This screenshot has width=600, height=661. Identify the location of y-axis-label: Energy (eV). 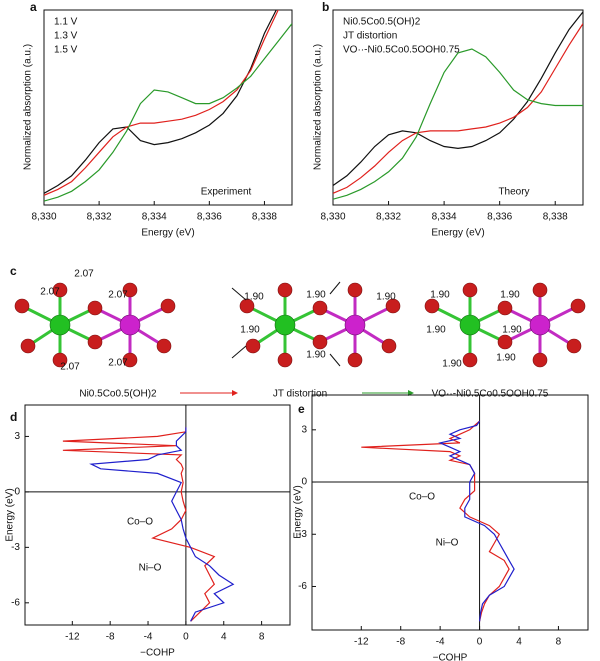
(10, 514).